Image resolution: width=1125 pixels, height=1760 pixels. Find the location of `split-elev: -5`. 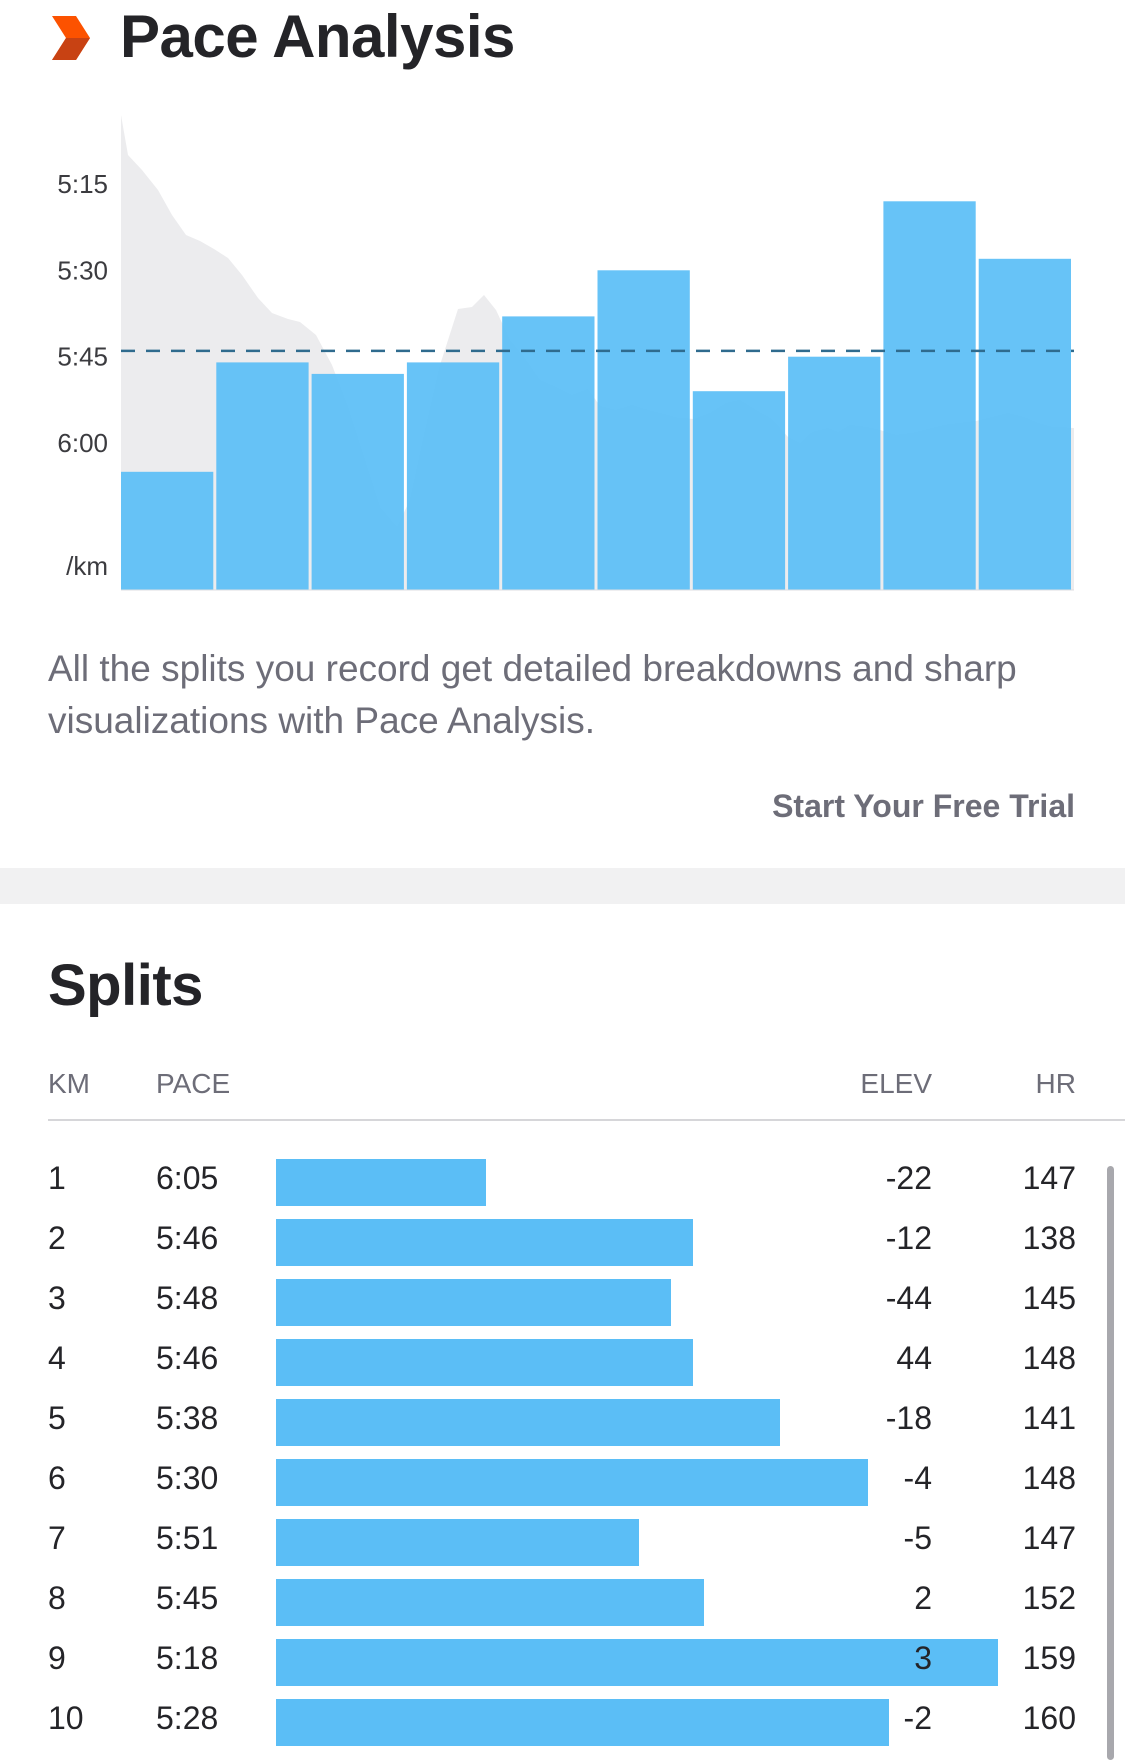

split-elev: -5 is located at coordinates (917, 1538).